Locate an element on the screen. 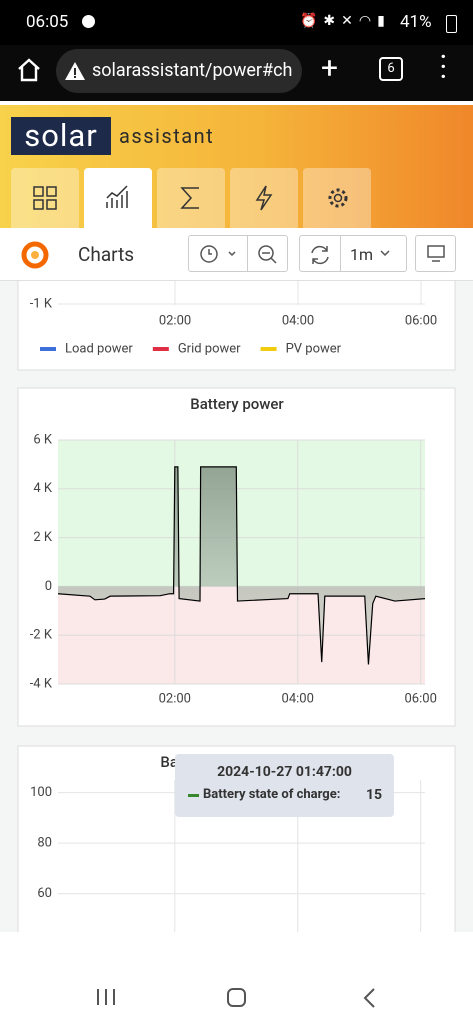 The height and width of the screenshot is (1024, 473). threshold-band is located at coordinates (241, 513).